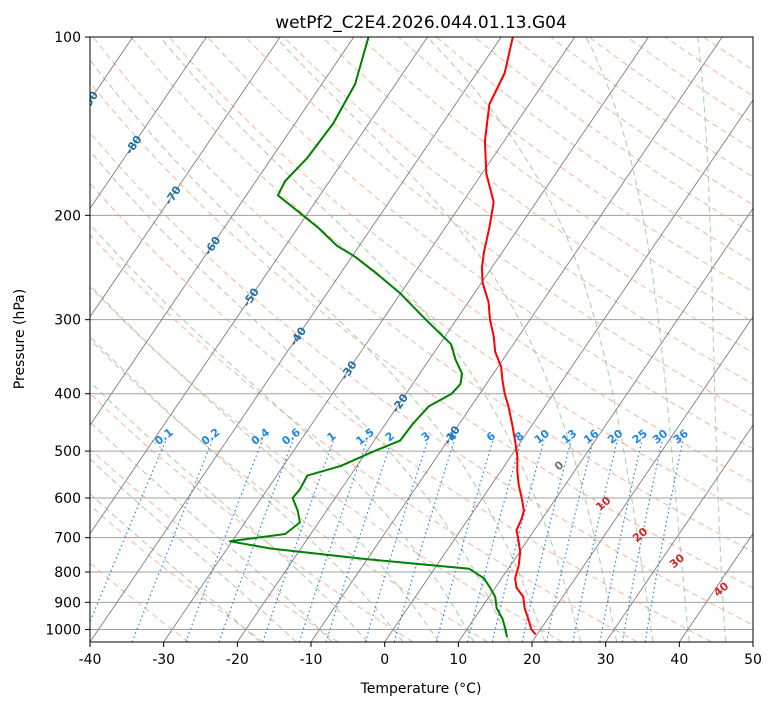  What do you see at coordinates (20, 339) in the screenshot?
I see `y-axis-label: Pressure (hPa)` at bounding box center [20, 339].